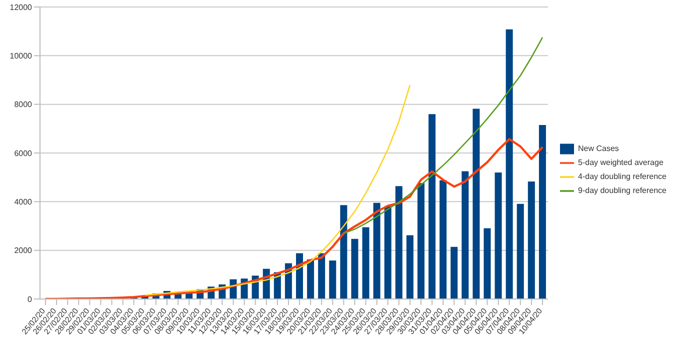  What do you see at coordinates (23, 105) in the screenshot?
I see `y-tick-label: 8000` at bounding box center [23, 105].